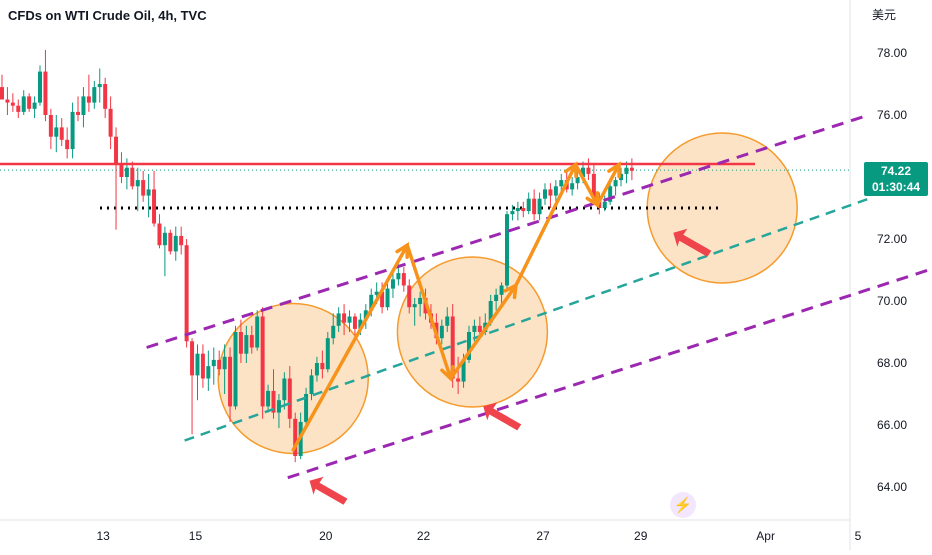 The image size is (932, 555). Describe the element at coordinates (892, 53) in the screenshot. I see `y-tick-label: 78.00` at that location.